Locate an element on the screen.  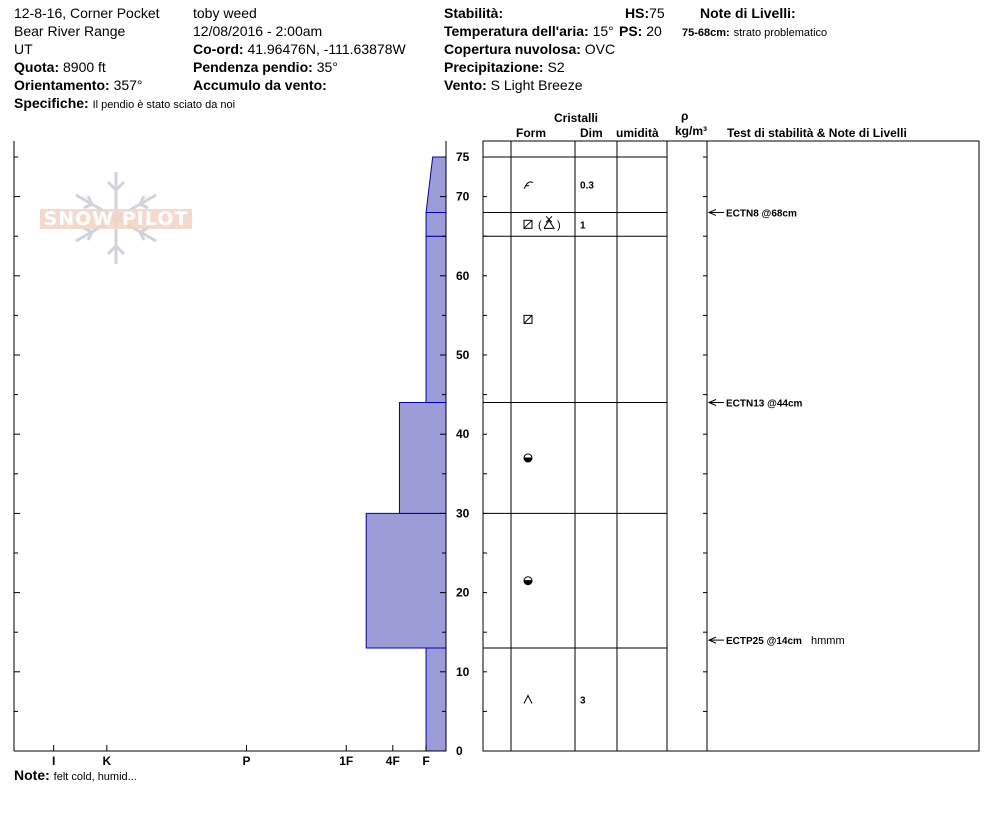
depth-tick-label: 0 is located at coordinates (459, 751).